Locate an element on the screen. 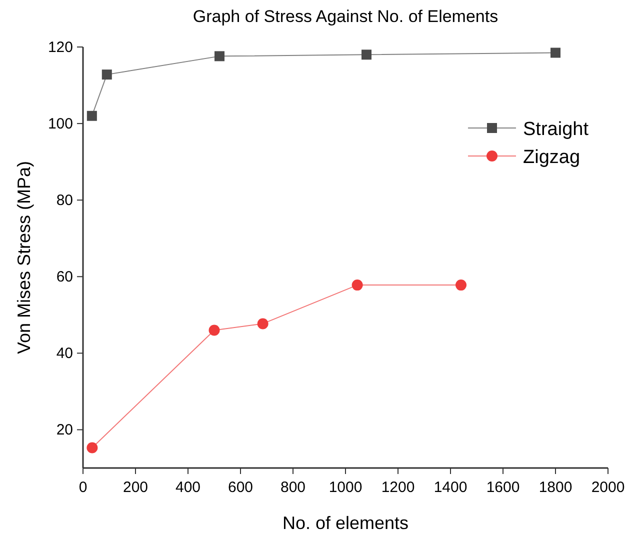 Image resolution: width=630 pixels, height=543 pixels. x-tick-label: 1000 is located at coordinates (345, 487).